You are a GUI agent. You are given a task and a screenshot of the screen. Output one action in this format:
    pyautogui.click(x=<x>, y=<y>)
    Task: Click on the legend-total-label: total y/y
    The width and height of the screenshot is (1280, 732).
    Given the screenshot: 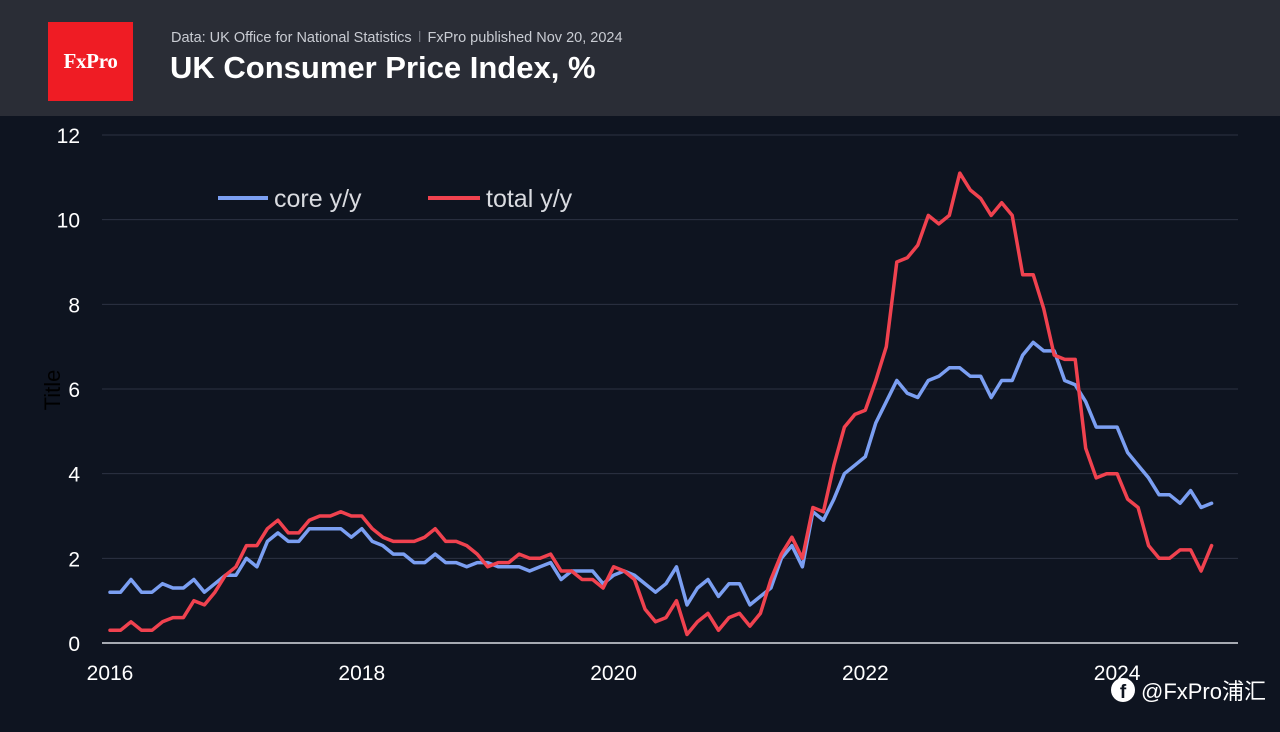 What is the action you would take?
    pyautogui.click(x=529, y=199)
    